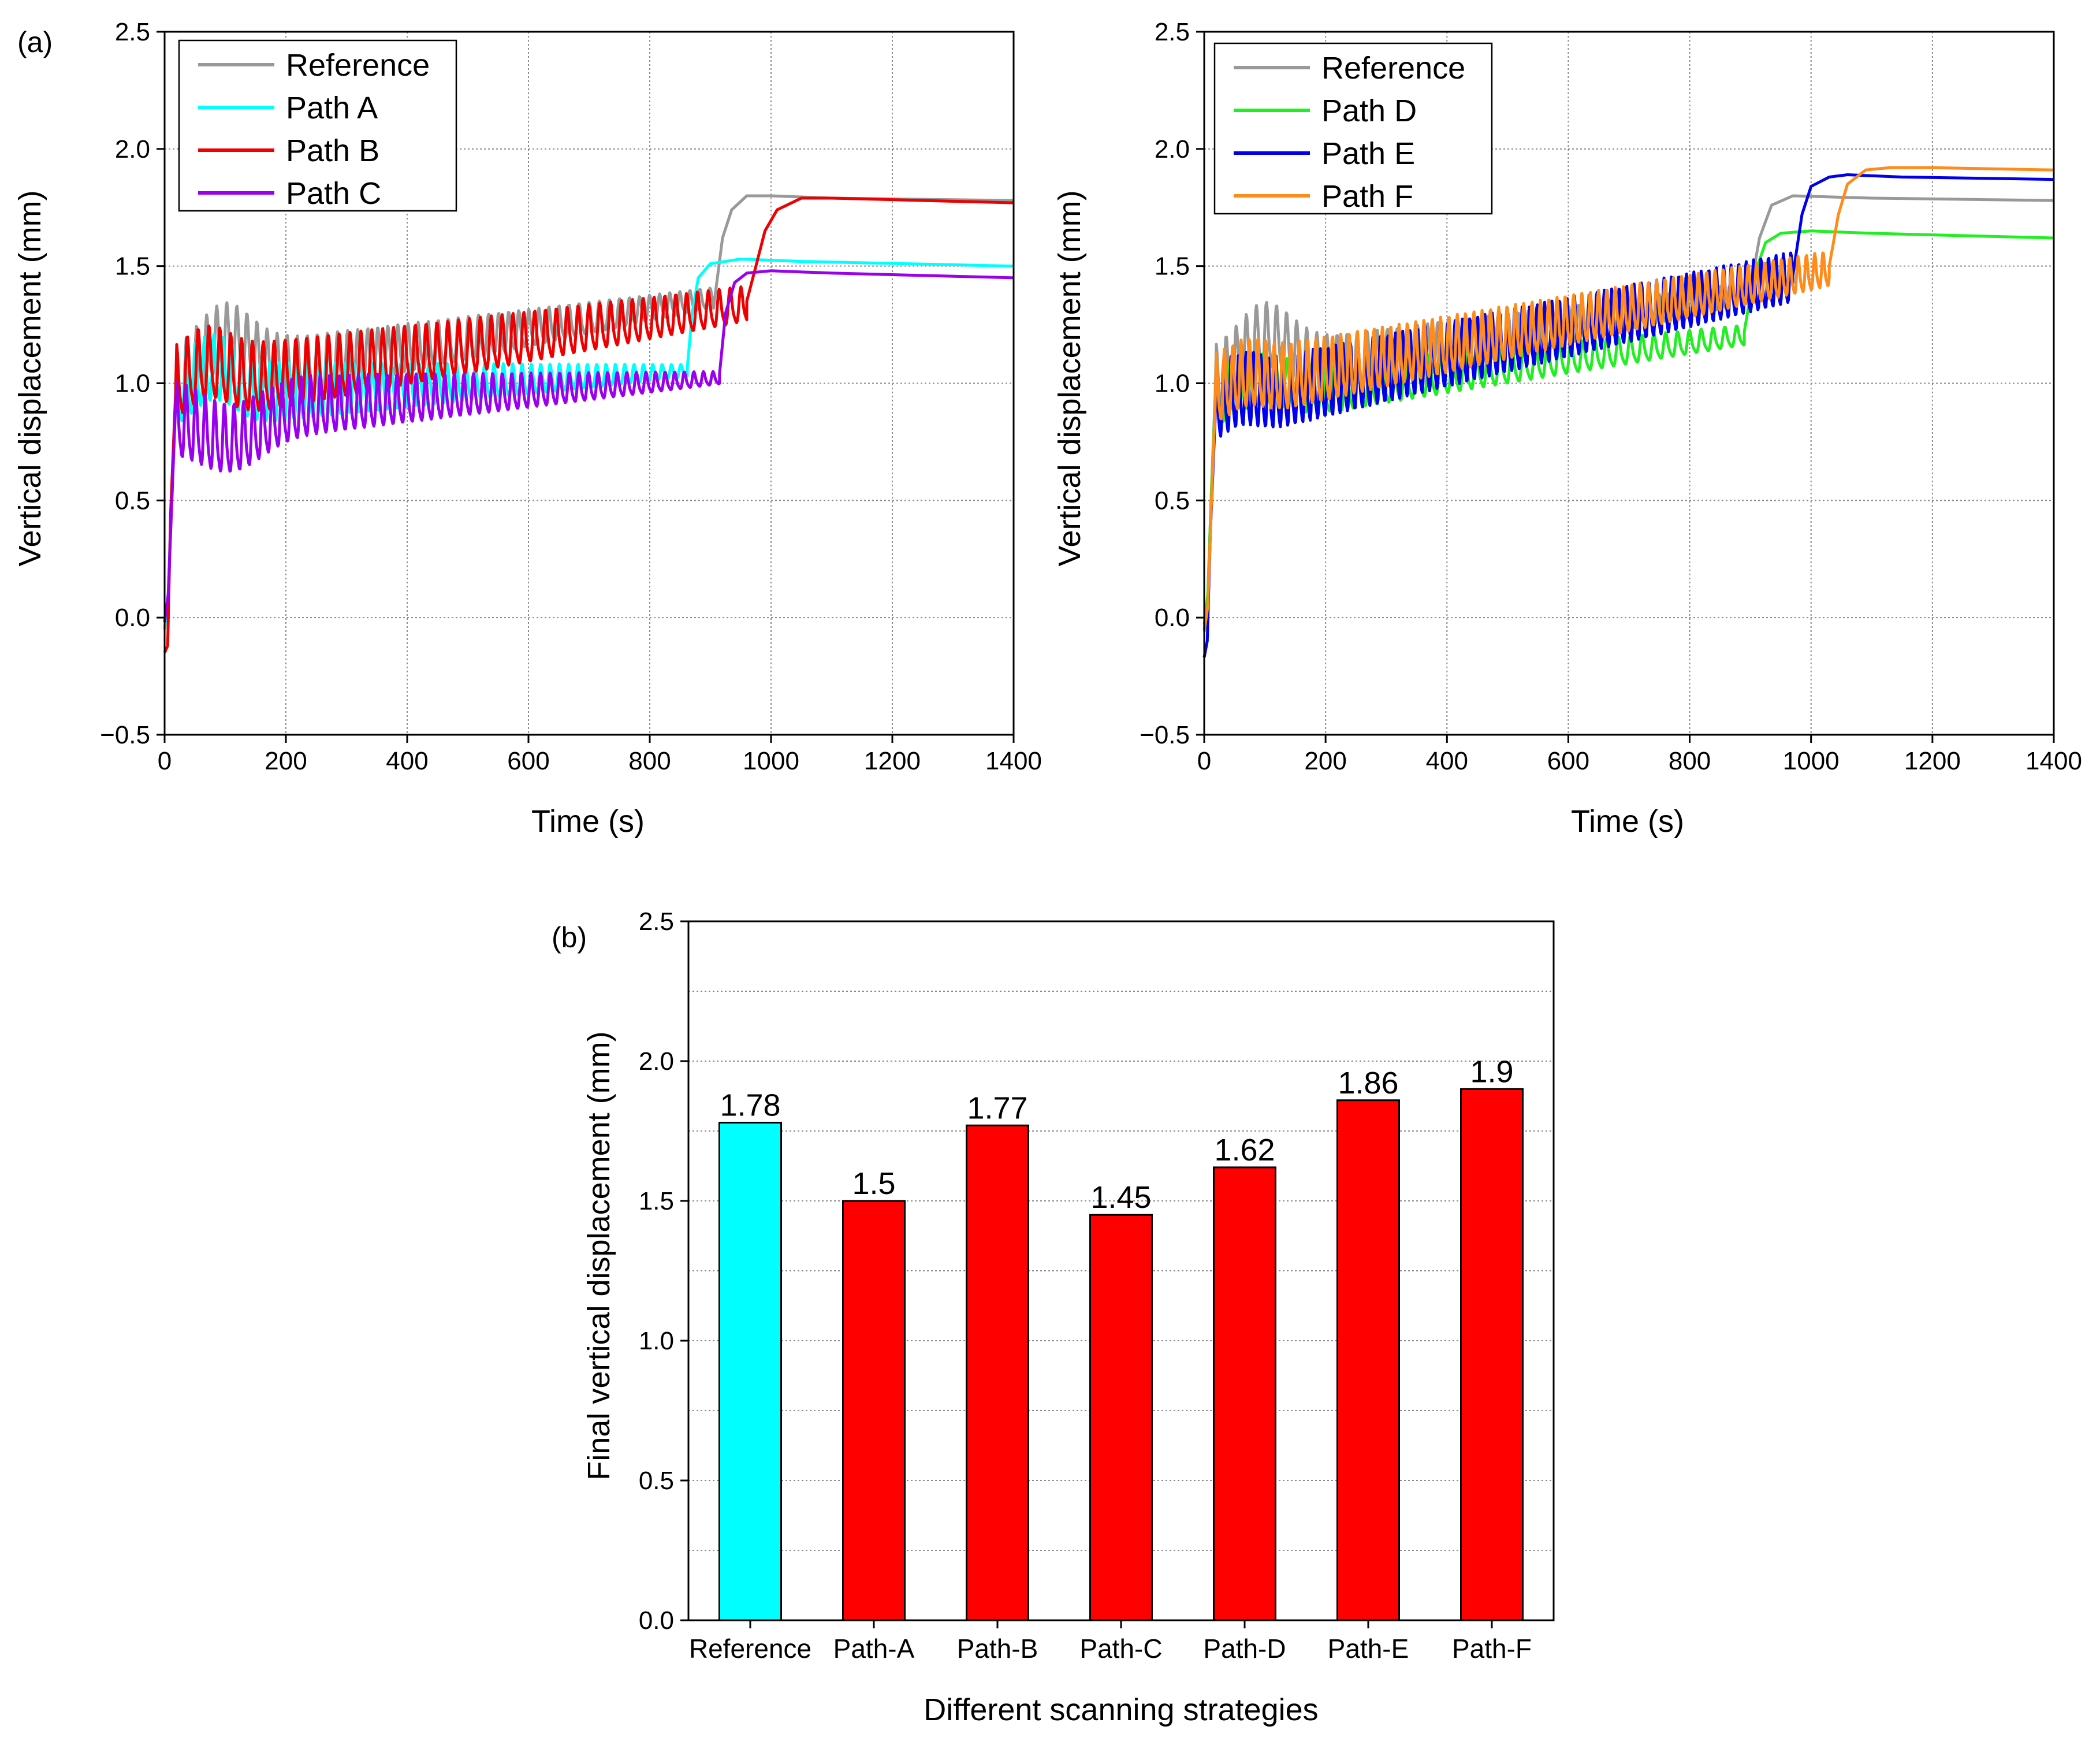 The width and height of the screenshot is (2100, 1741). I want to click on series-line-path-f, so click(1628, 399).